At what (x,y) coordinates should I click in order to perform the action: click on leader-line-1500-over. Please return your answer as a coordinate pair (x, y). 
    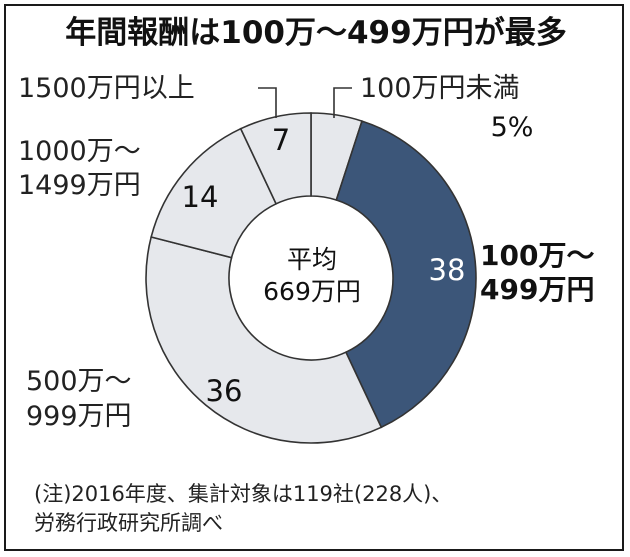
    Looking at the image, I should click on (267, 102).